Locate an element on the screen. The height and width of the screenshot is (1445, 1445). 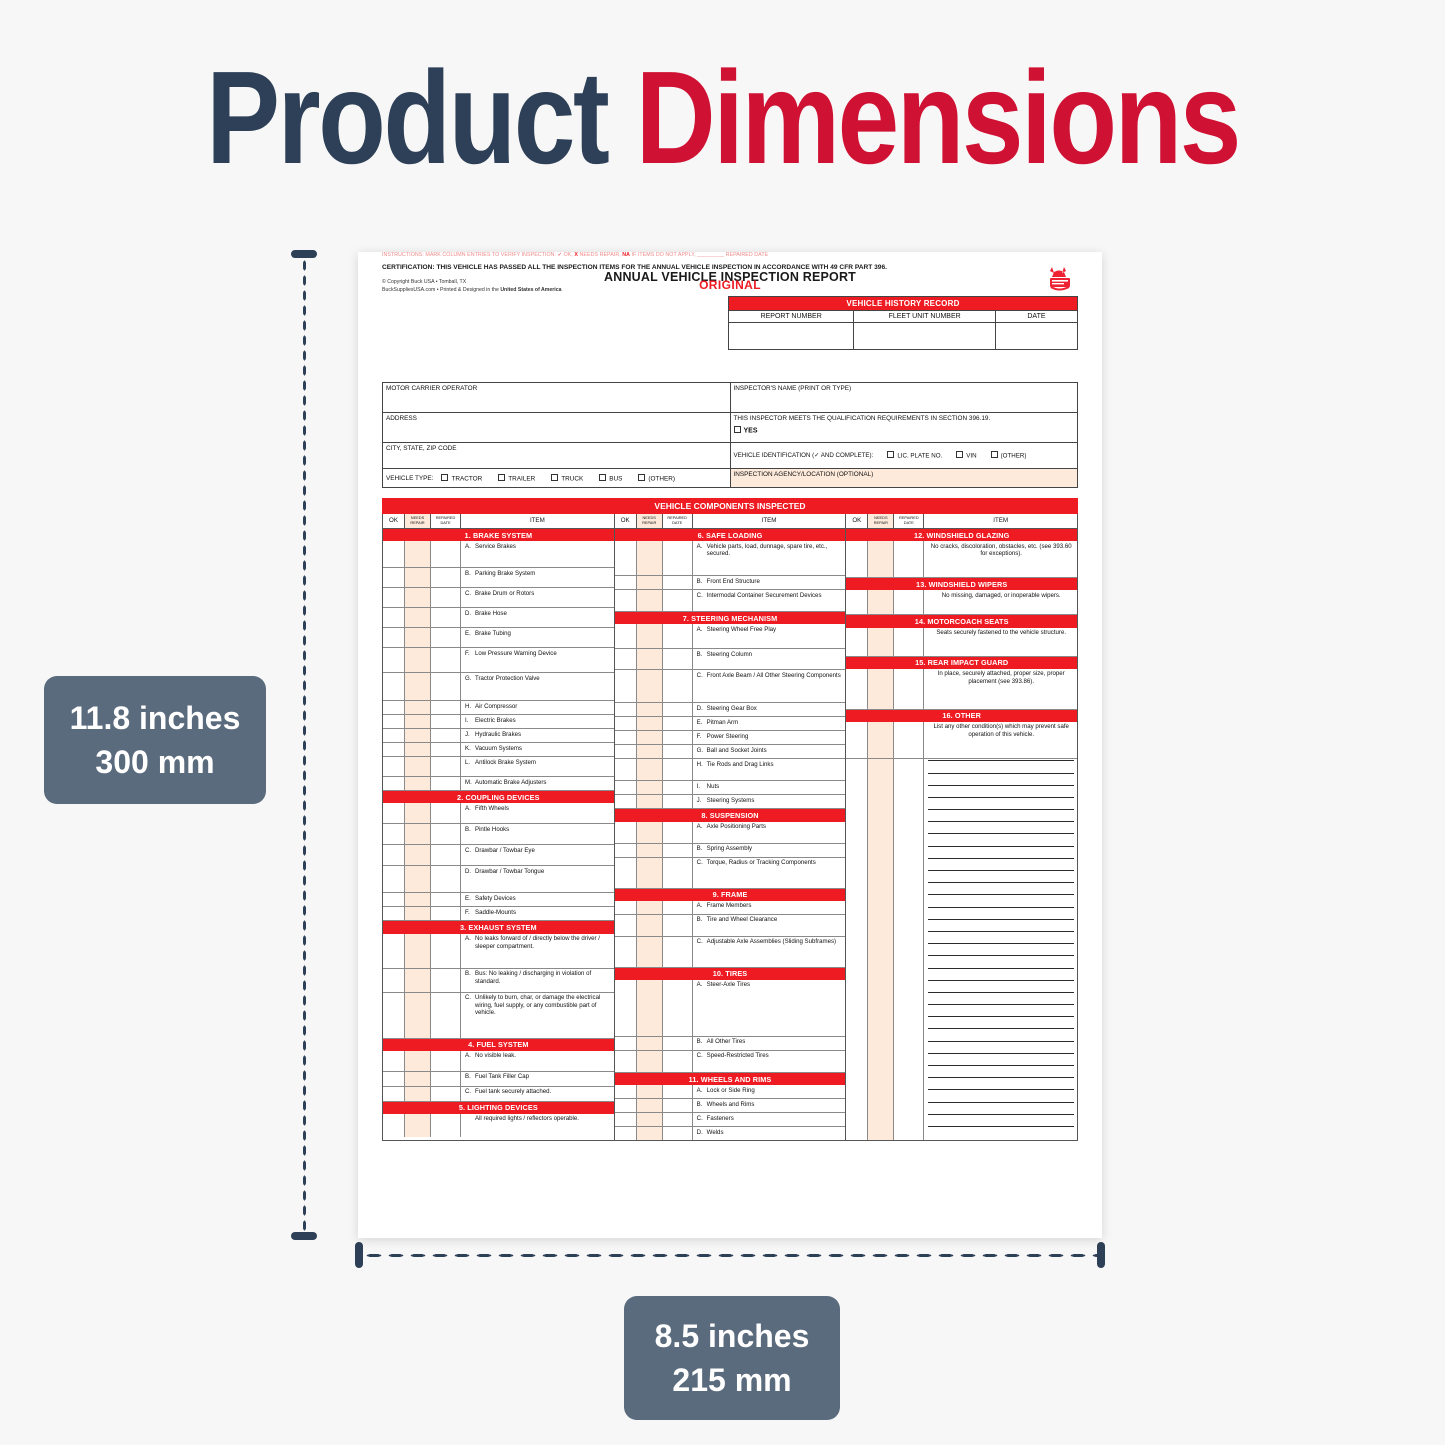
vehicle-id-option-lic-plate: LIC. PLATE NO. is located at coordinates (914, 455).